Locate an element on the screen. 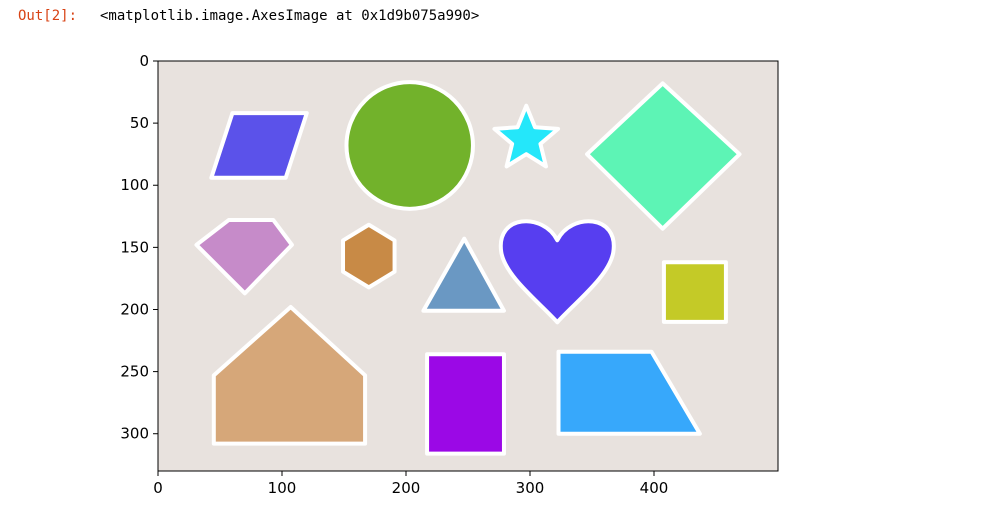 The height and width of the screenshot is (527, 997). x-tick-label: 0 is located at coordinates (158, 488).